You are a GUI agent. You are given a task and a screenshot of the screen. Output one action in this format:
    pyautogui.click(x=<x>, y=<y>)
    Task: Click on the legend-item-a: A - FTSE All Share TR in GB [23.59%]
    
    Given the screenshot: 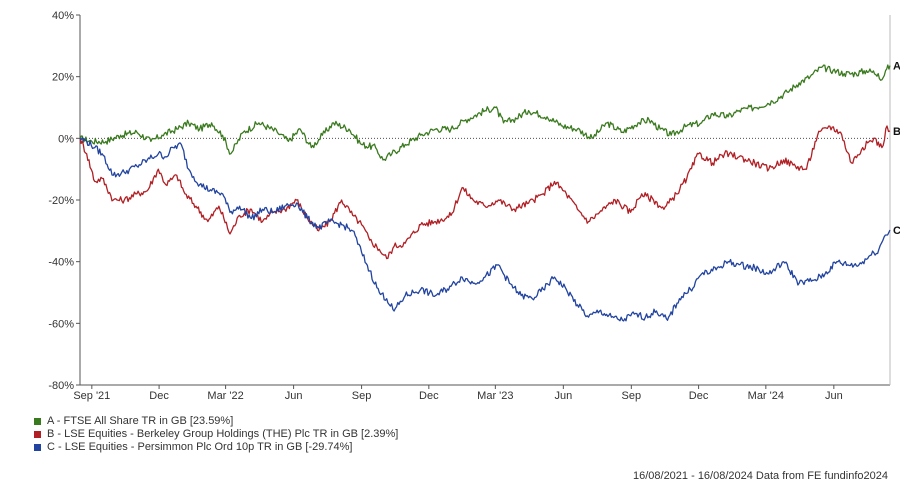 What is the action you would take?
    pyautogui.click(x=216, y=421)
    